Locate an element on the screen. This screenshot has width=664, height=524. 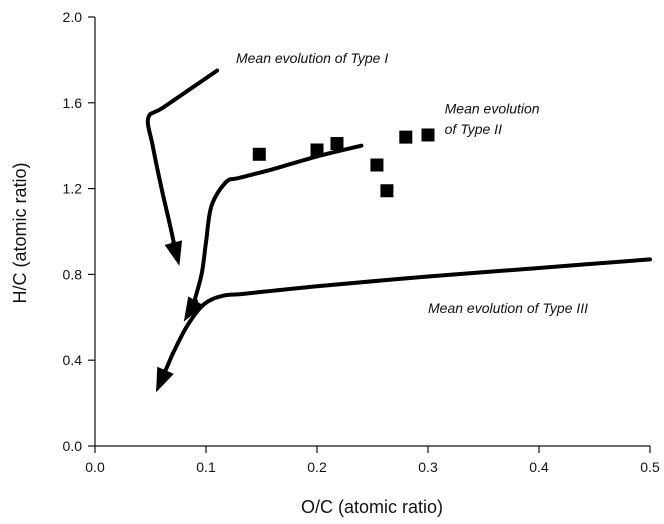
x-axis-label: O/C (atomic ratio) is located at coordinates (372, 507).